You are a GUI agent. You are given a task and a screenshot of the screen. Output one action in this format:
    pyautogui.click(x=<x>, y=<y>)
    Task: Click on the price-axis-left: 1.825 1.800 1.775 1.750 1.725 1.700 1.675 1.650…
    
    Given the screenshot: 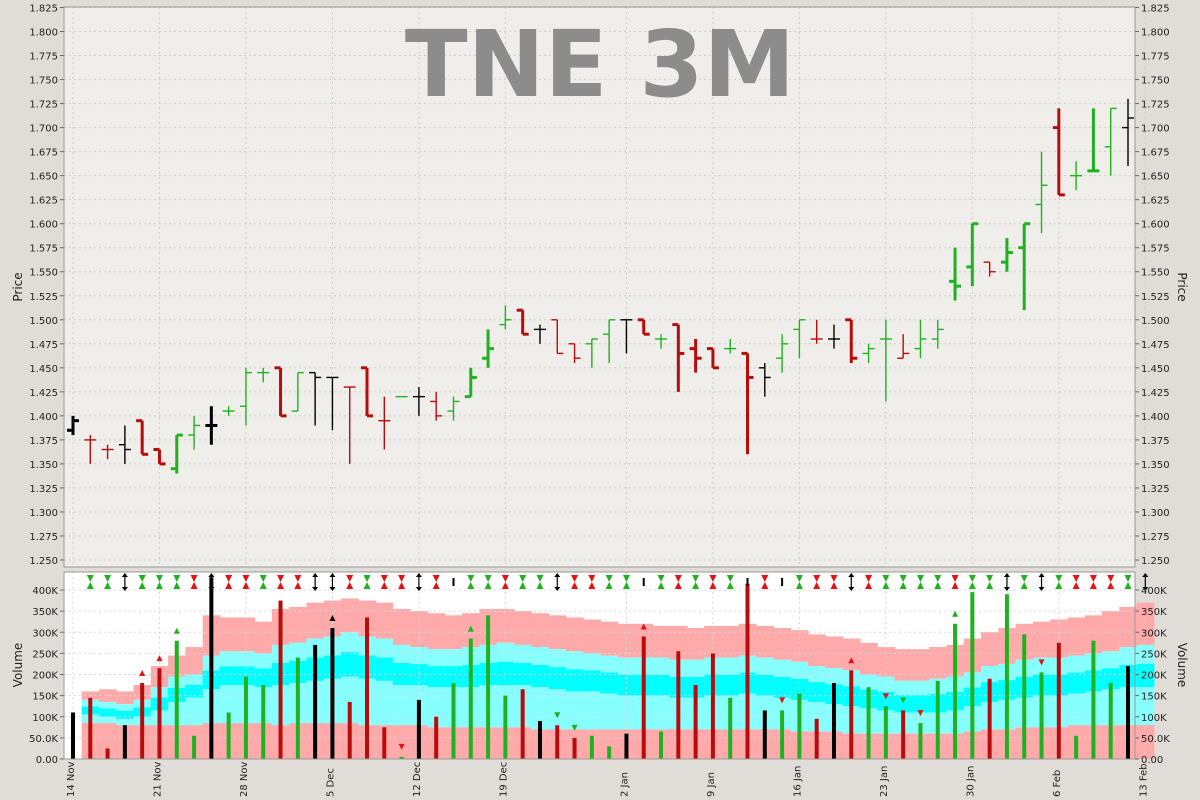 What is the action you would take?
    pyautogui.click(x=46, y=285)
    